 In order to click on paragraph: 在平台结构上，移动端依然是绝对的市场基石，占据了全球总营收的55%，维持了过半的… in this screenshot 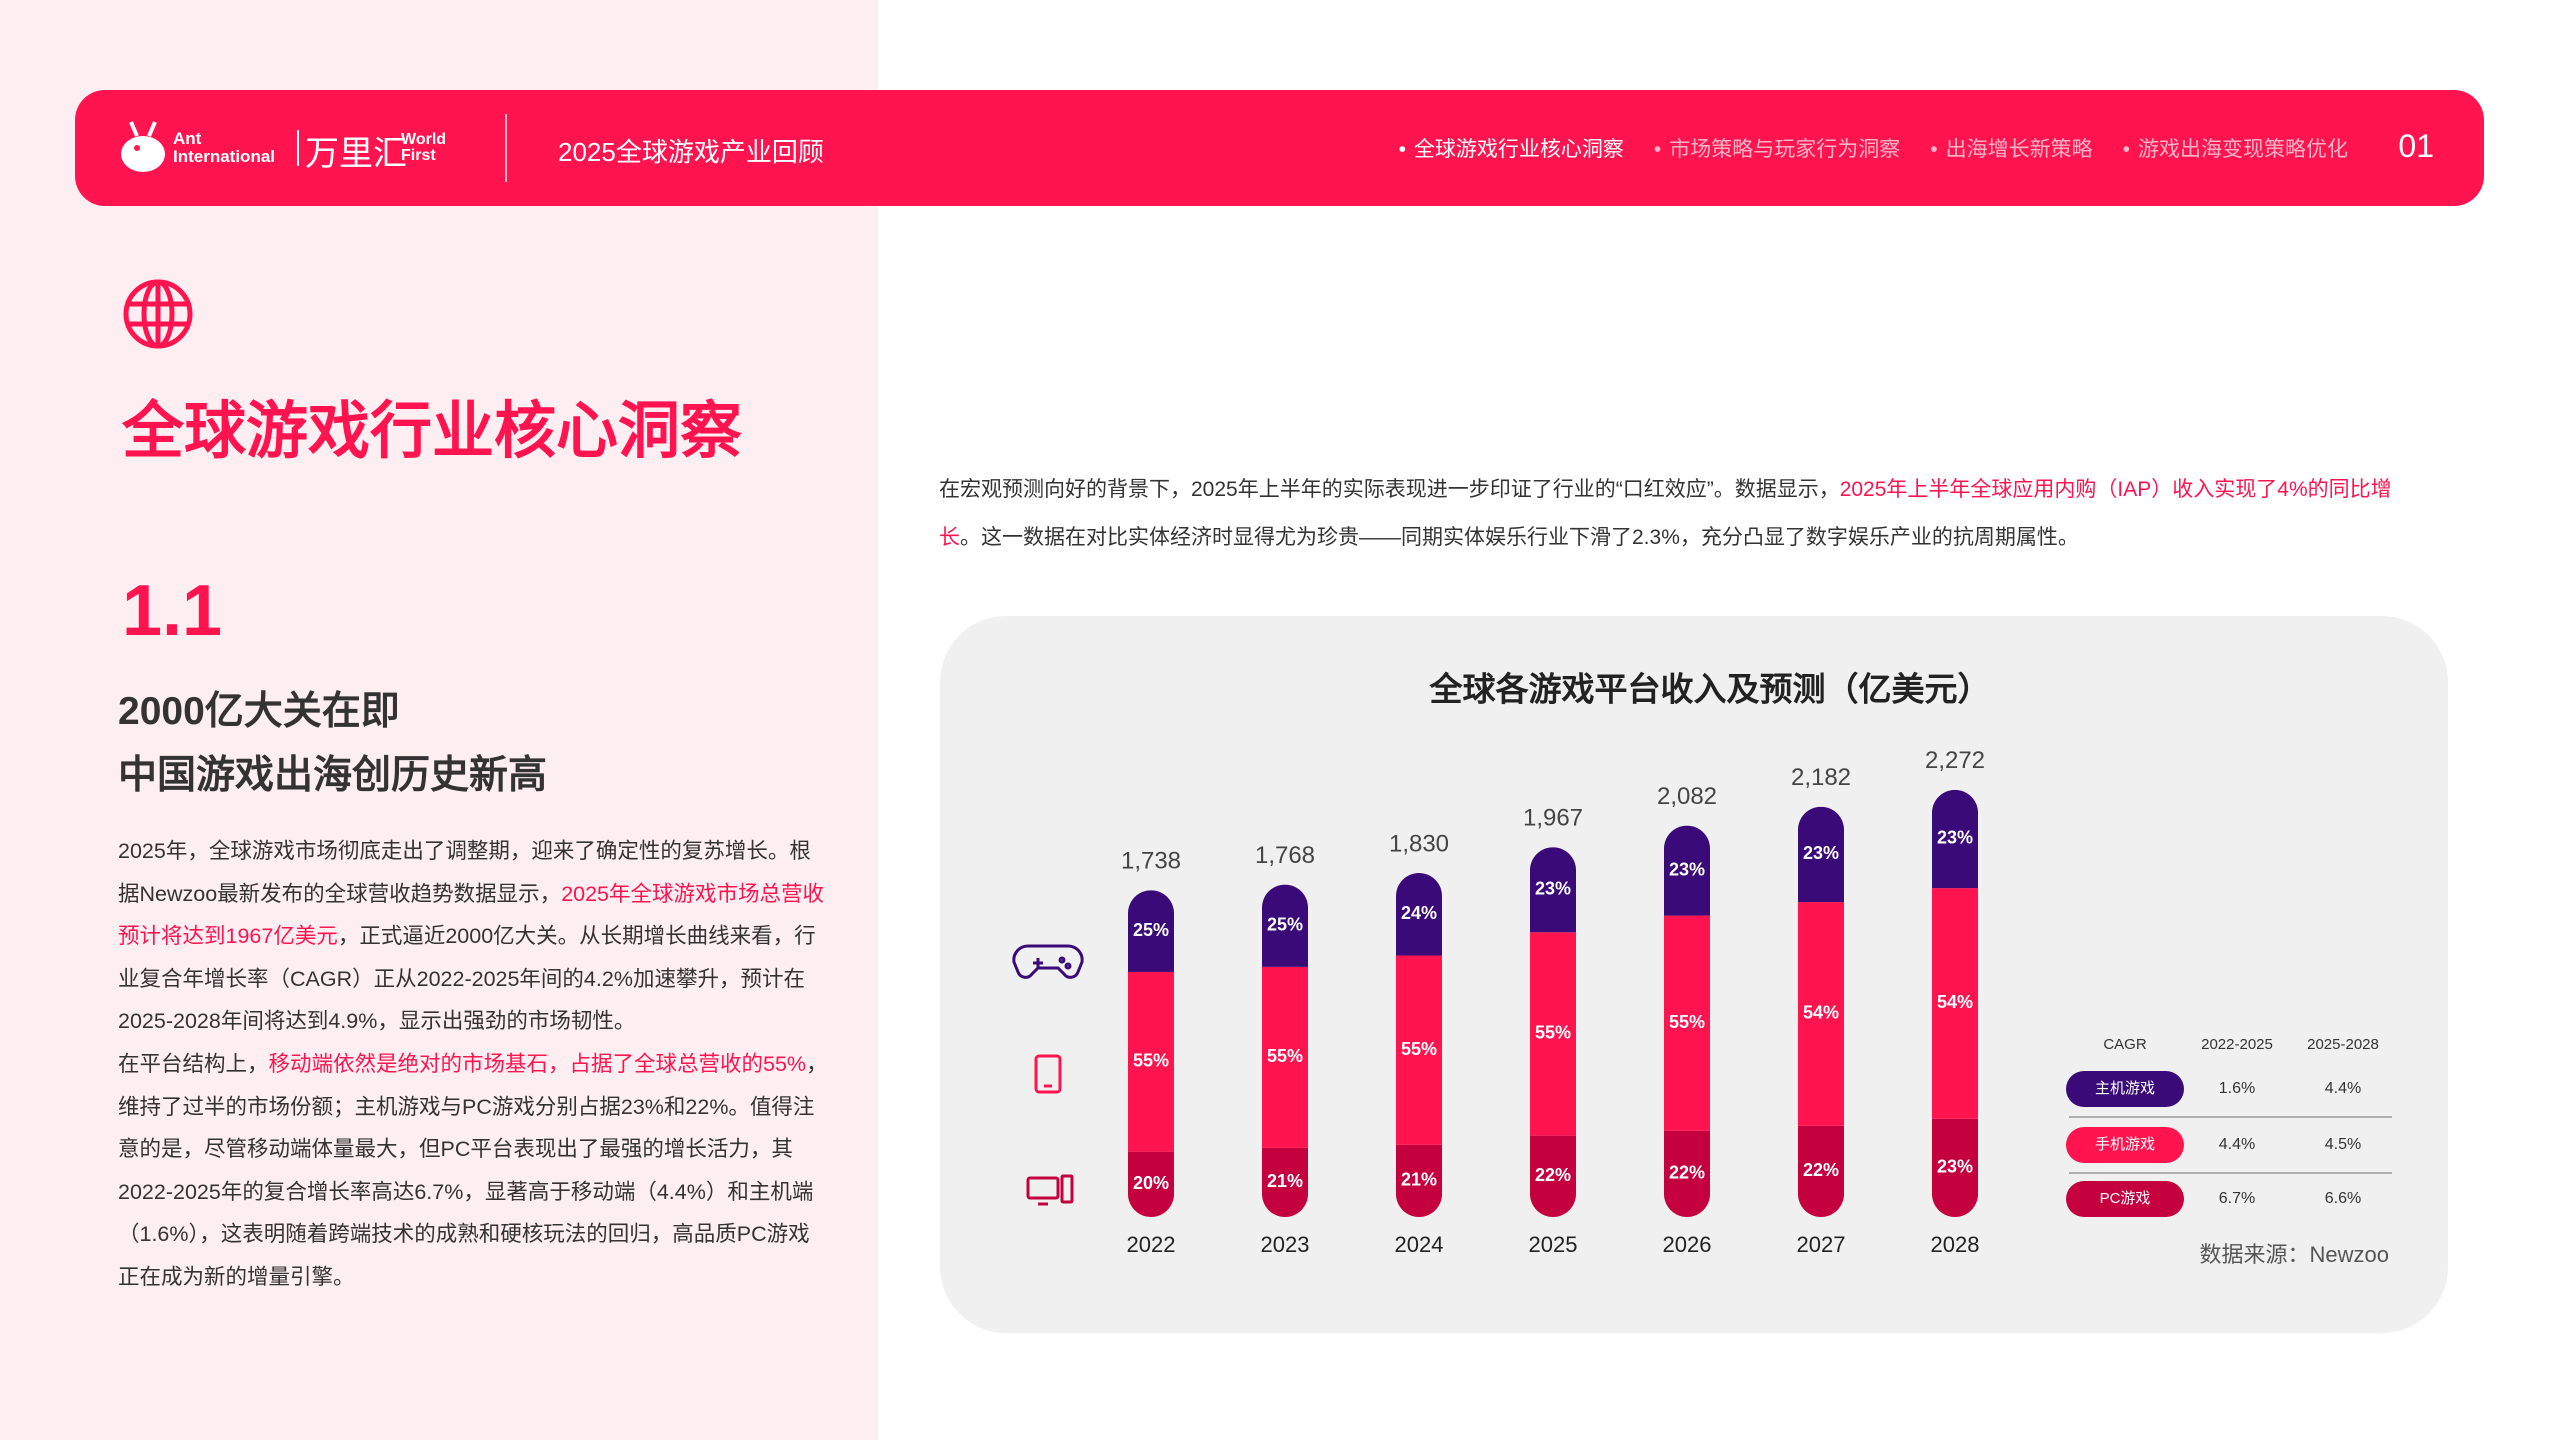, I will do `click(474, 1171)`.